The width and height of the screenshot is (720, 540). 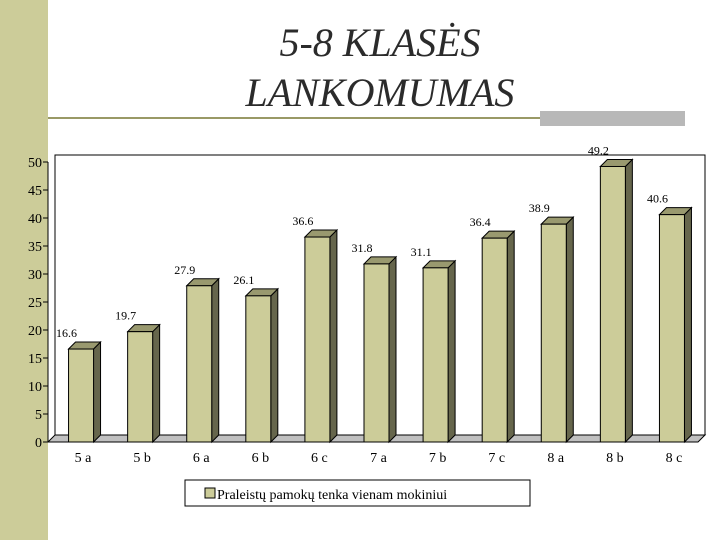 I want to click on y-tick-label: 20, so click(x=35, y=331).